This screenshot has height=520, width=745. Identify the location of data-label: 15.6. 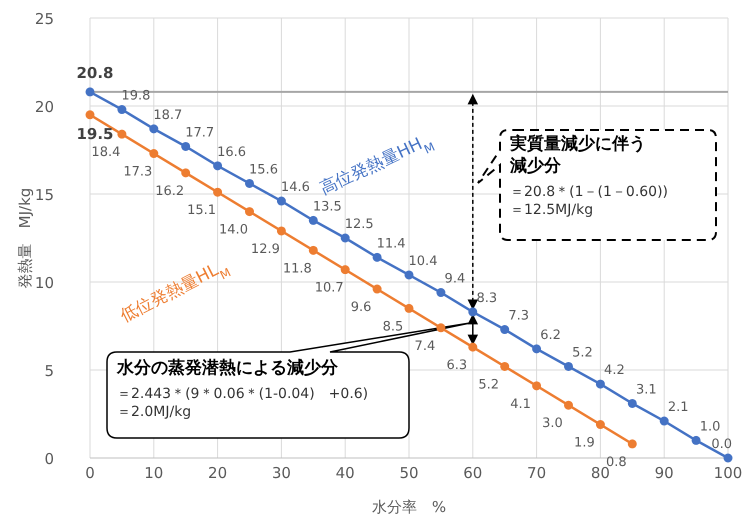
(263, 170).